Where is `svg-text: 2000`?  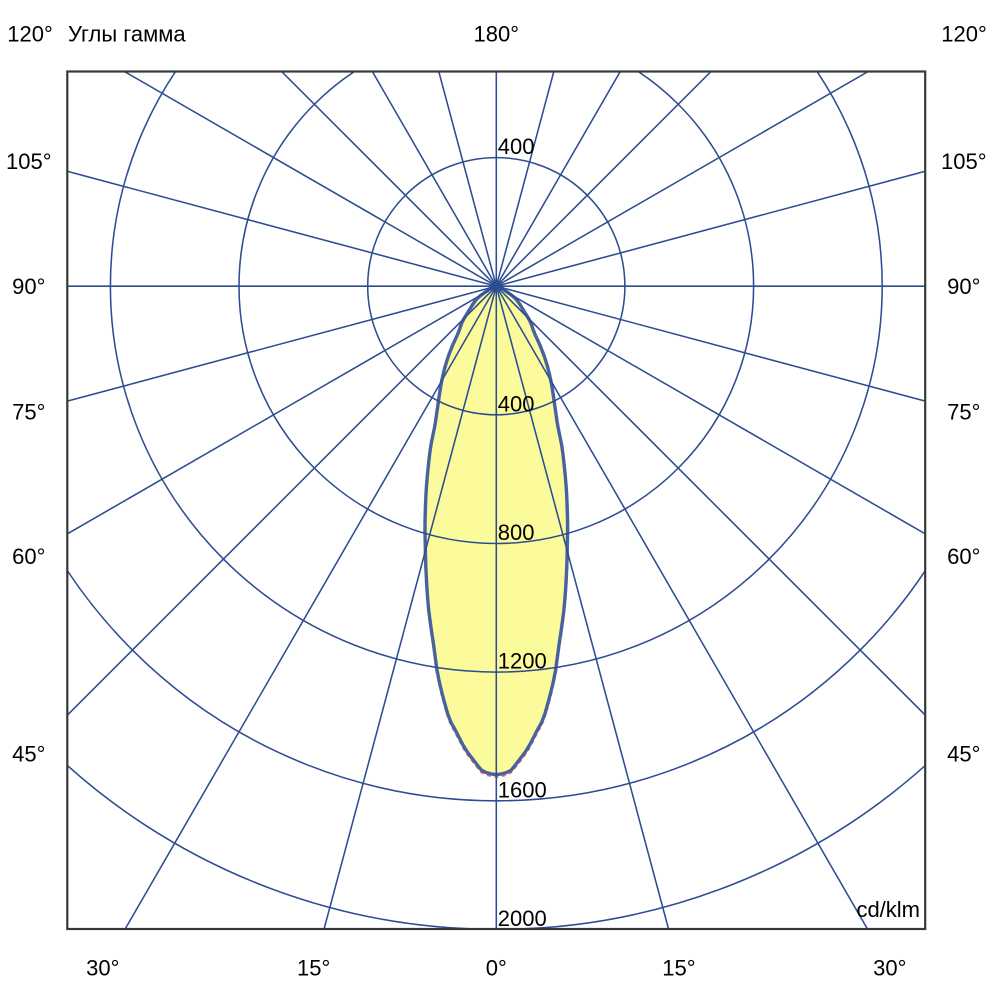 svg-text: 2000 is located at coordinates (522, 918).